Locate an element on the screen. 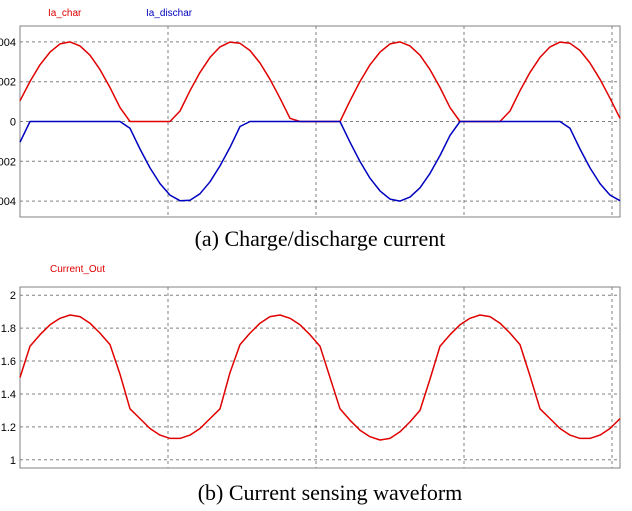 The height and width of the screenshot is (511, 632). chart-a-y-tick-labels: 0.004 0.002 0 -0.002 -0.004 is located at coordinates (8, 122).